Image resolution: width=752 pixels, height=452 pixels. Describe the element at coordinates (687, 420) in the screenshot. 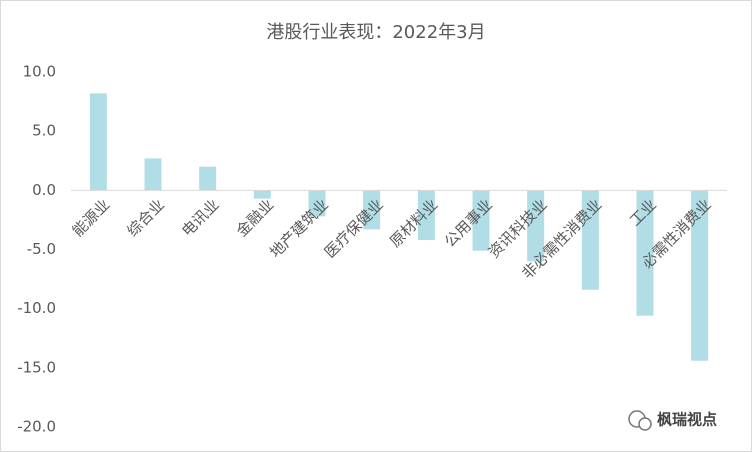

I see `watermark: 枫瑞视点` at that location.